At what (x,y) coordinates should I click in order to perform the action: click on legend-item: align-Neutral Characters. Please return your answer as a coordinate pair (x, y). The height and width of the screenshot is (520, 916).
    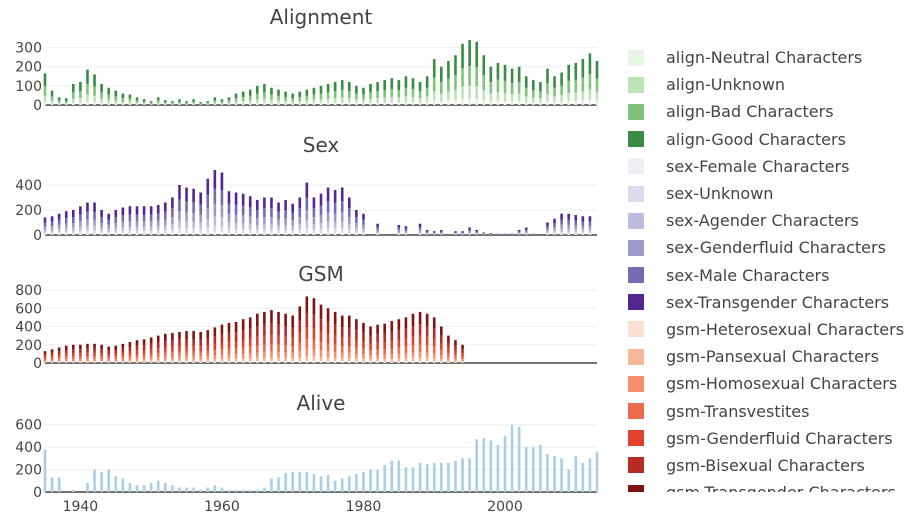
    Looking at the image, I should click on (772, 57).